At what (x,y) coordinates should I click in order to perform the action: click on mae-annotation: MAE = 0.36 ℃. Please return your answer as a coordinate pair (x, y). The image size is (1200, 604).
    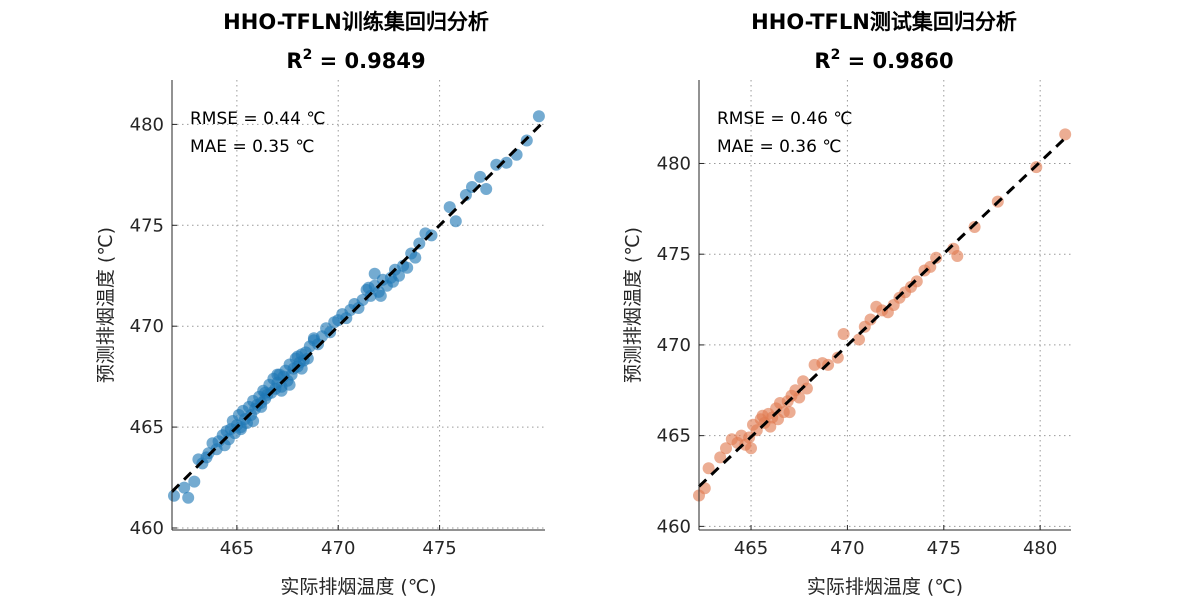
    Looking at the image, I should click on (779, 147).